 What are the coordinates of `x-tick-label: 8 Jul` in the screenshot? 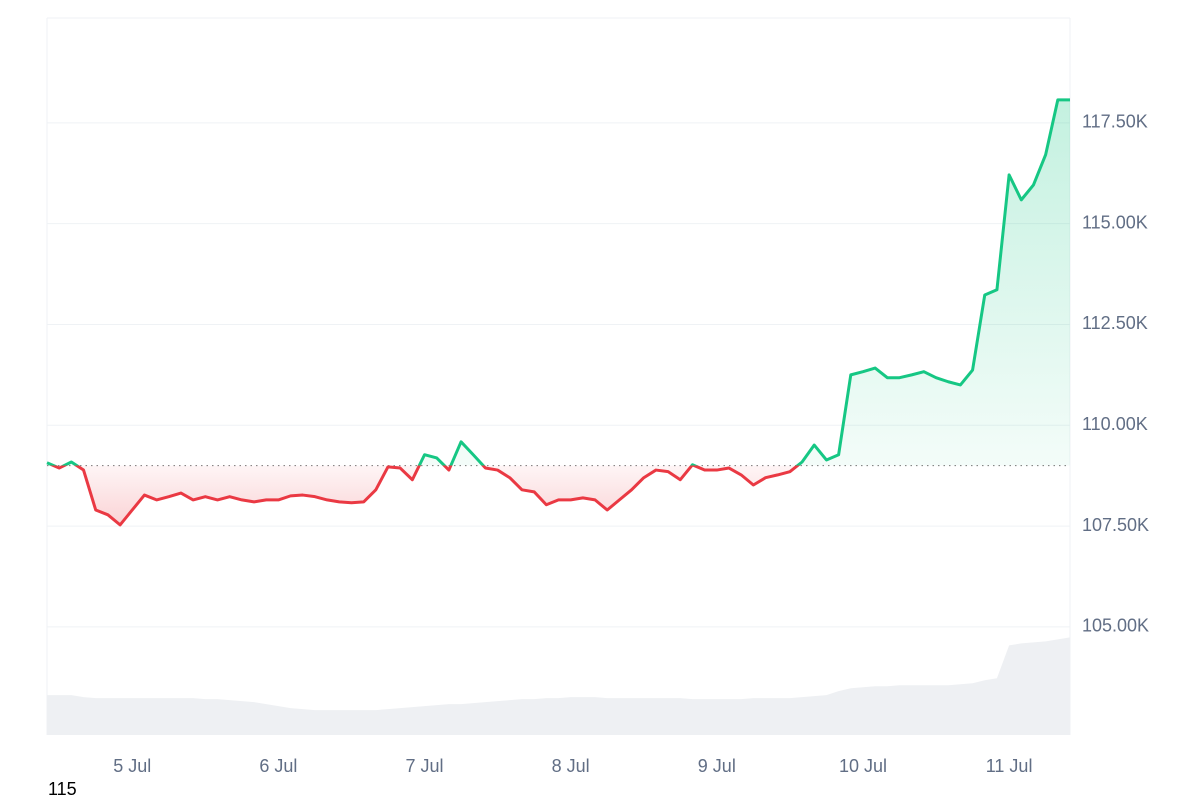 It's located at (571, 766).